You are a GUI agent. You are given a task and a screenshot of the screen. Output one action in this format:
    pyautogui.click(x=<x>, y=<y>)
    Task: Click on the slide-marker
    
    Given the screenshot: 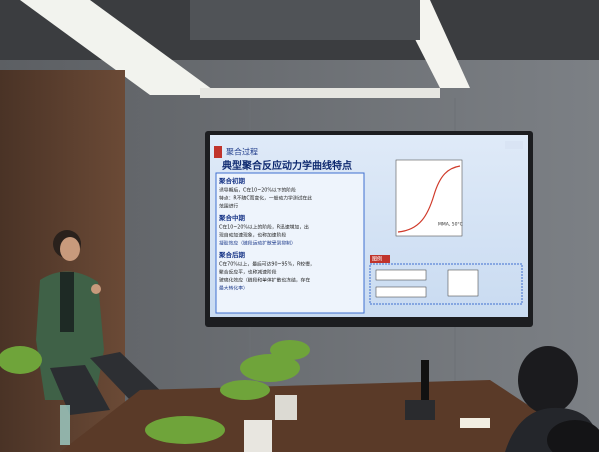 What is the action you would take?
    pyautogui.click(x=218, y=152)
    